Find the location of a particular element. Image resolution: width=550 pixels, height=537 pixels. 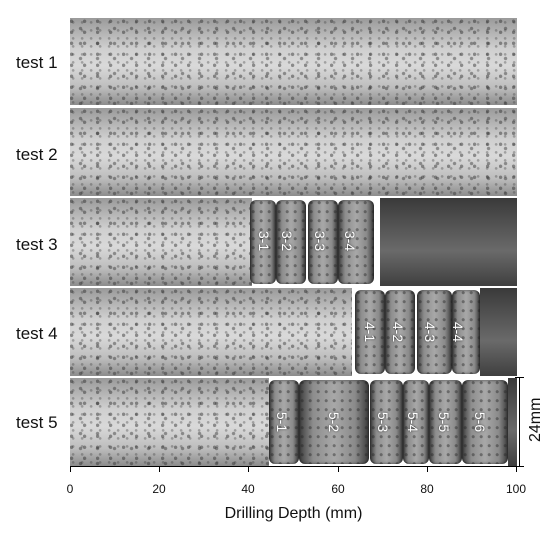

x-tick-label: 40 is located at coordinates (248, 489).